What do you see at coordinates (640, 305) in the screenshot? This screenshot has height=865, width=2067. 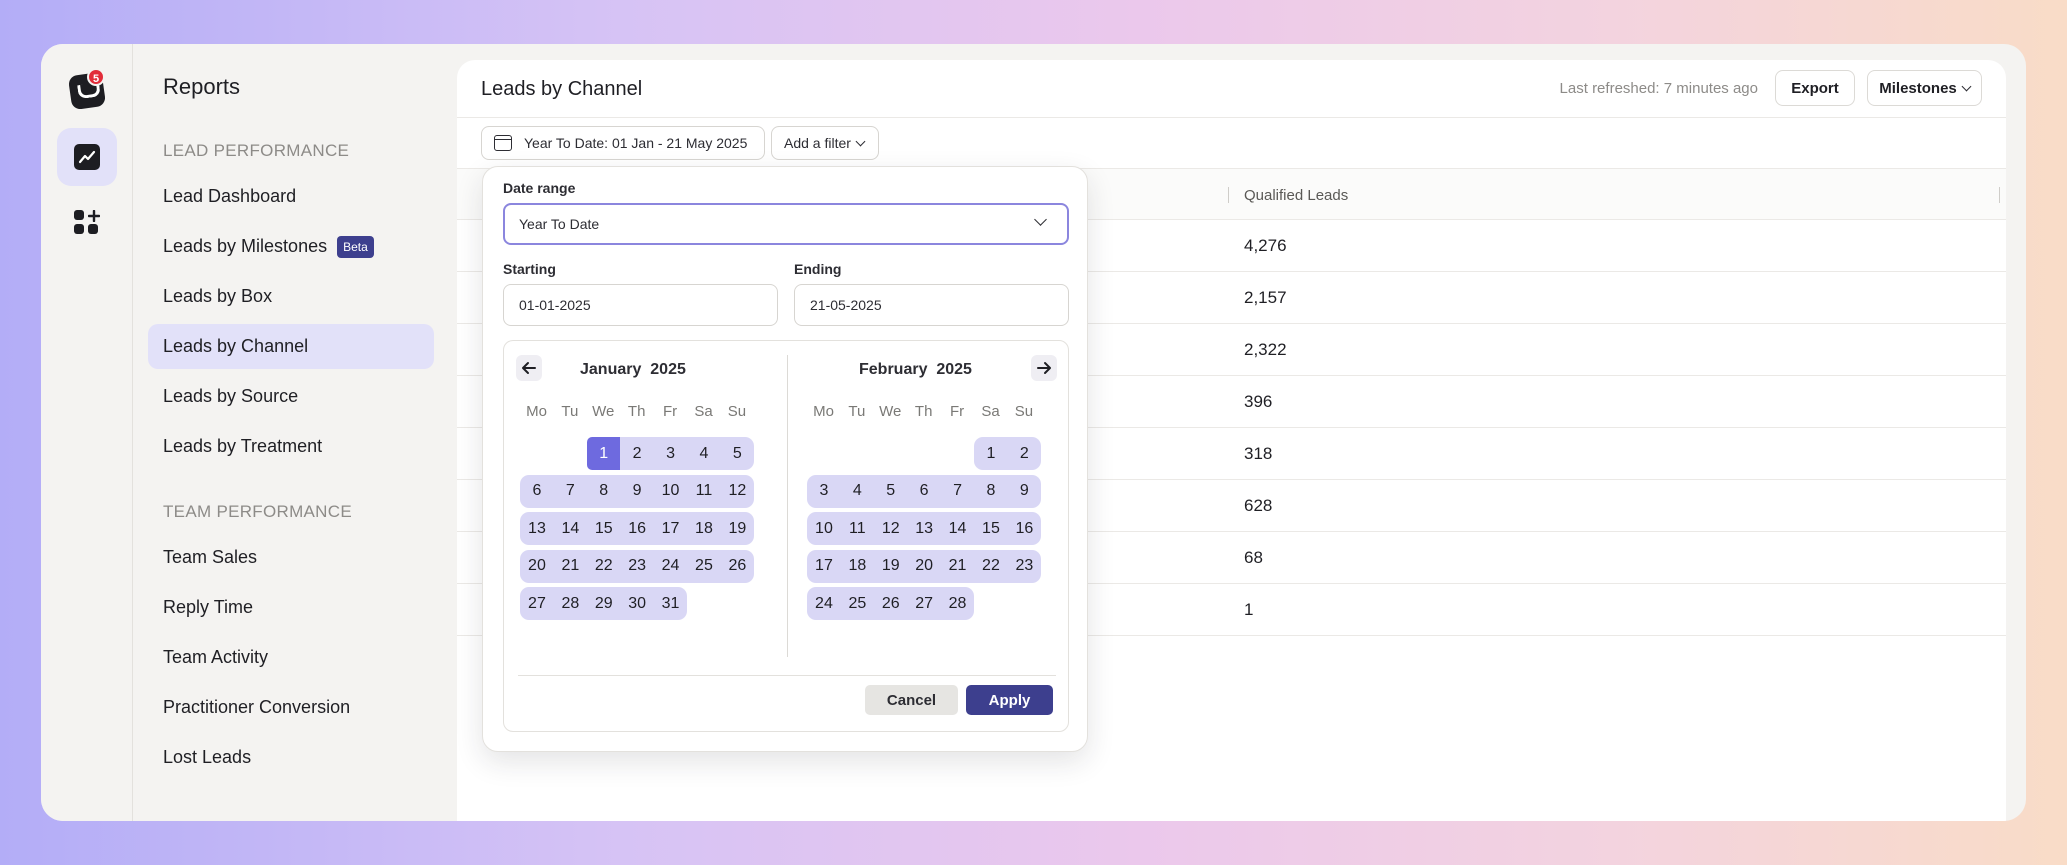 I see `starting-date-input` at bounding box center [640, 305].